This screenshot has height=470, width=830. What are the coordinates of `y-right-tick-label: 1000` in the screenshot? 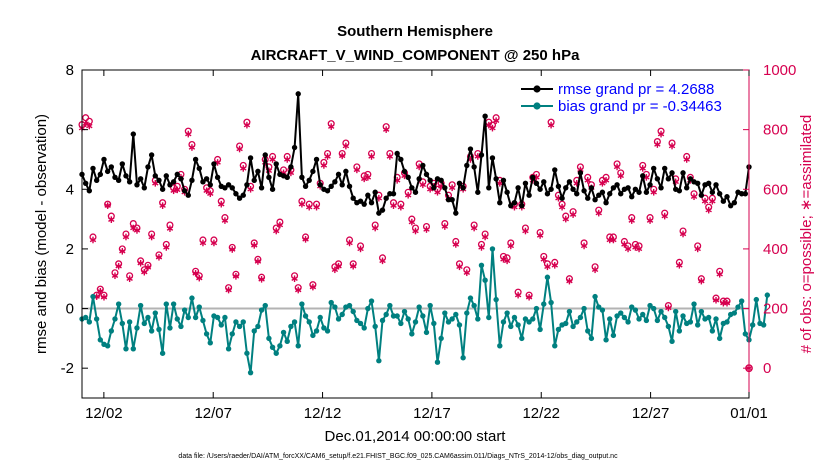 It's located at (779, 70).